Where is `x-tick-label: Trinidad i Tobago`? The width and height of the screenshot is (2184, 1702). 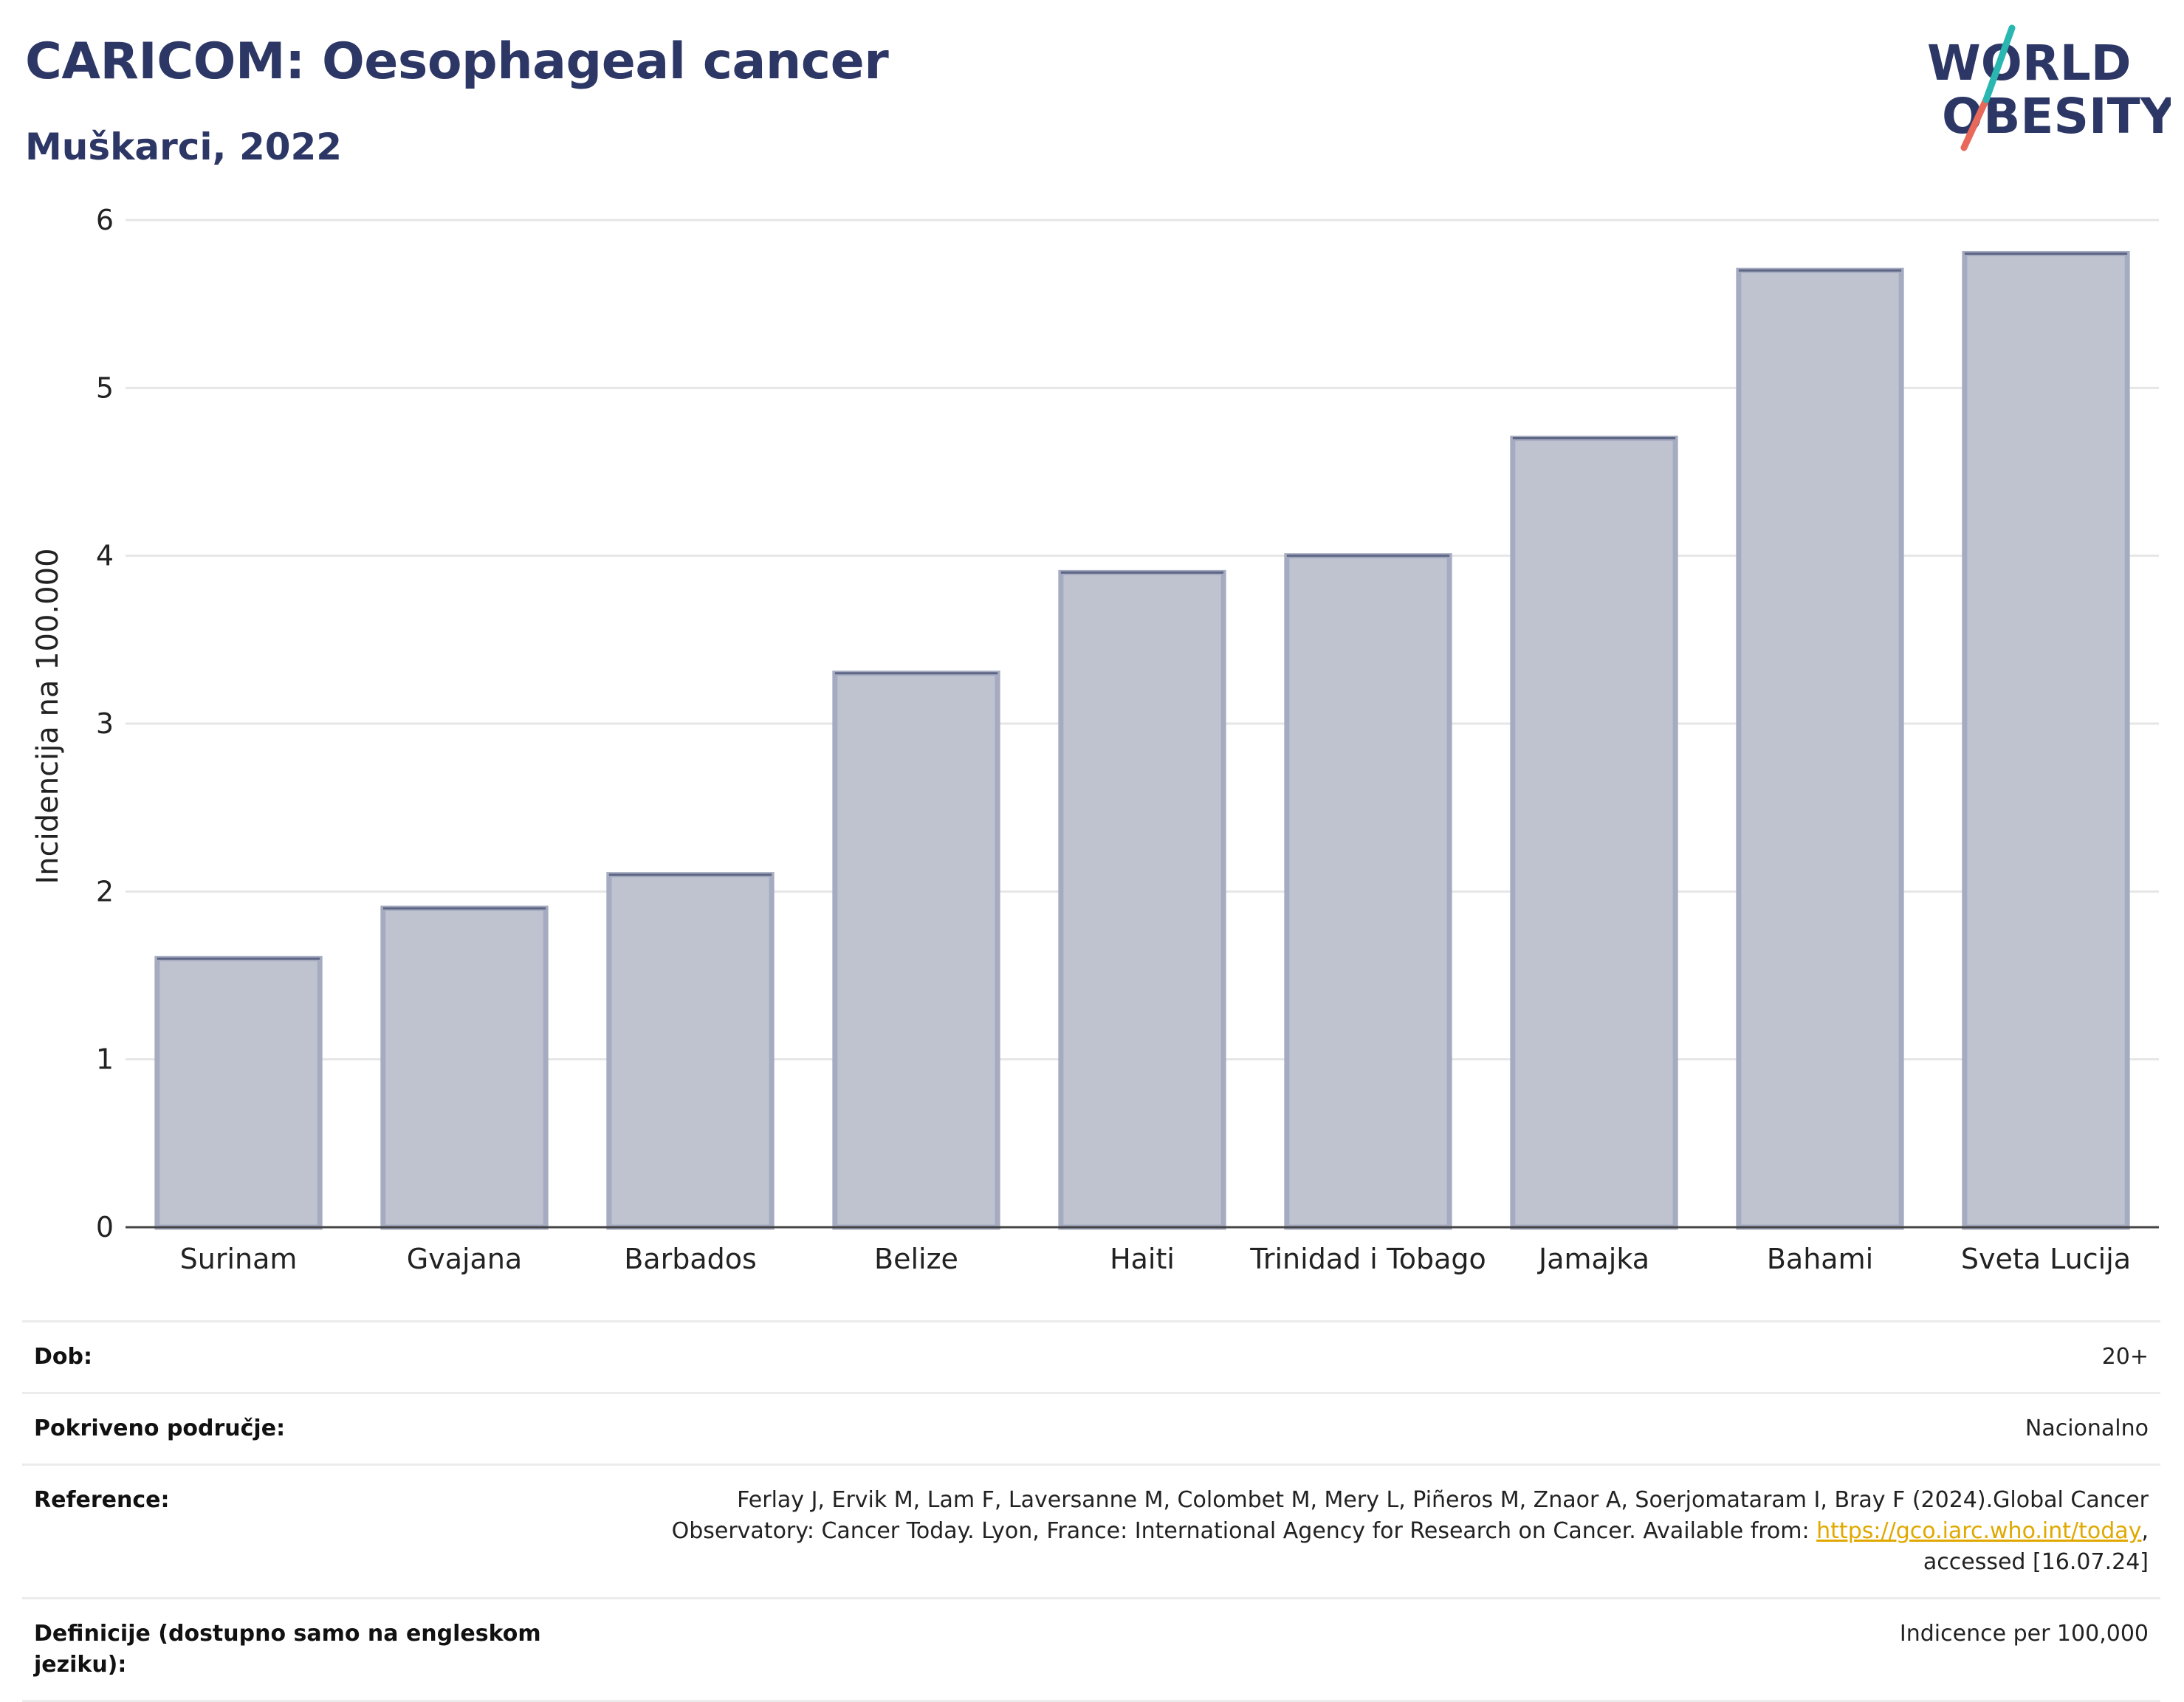
x-tick-label: Trinidad i Tobago is located at coordinates (1368, 1259).